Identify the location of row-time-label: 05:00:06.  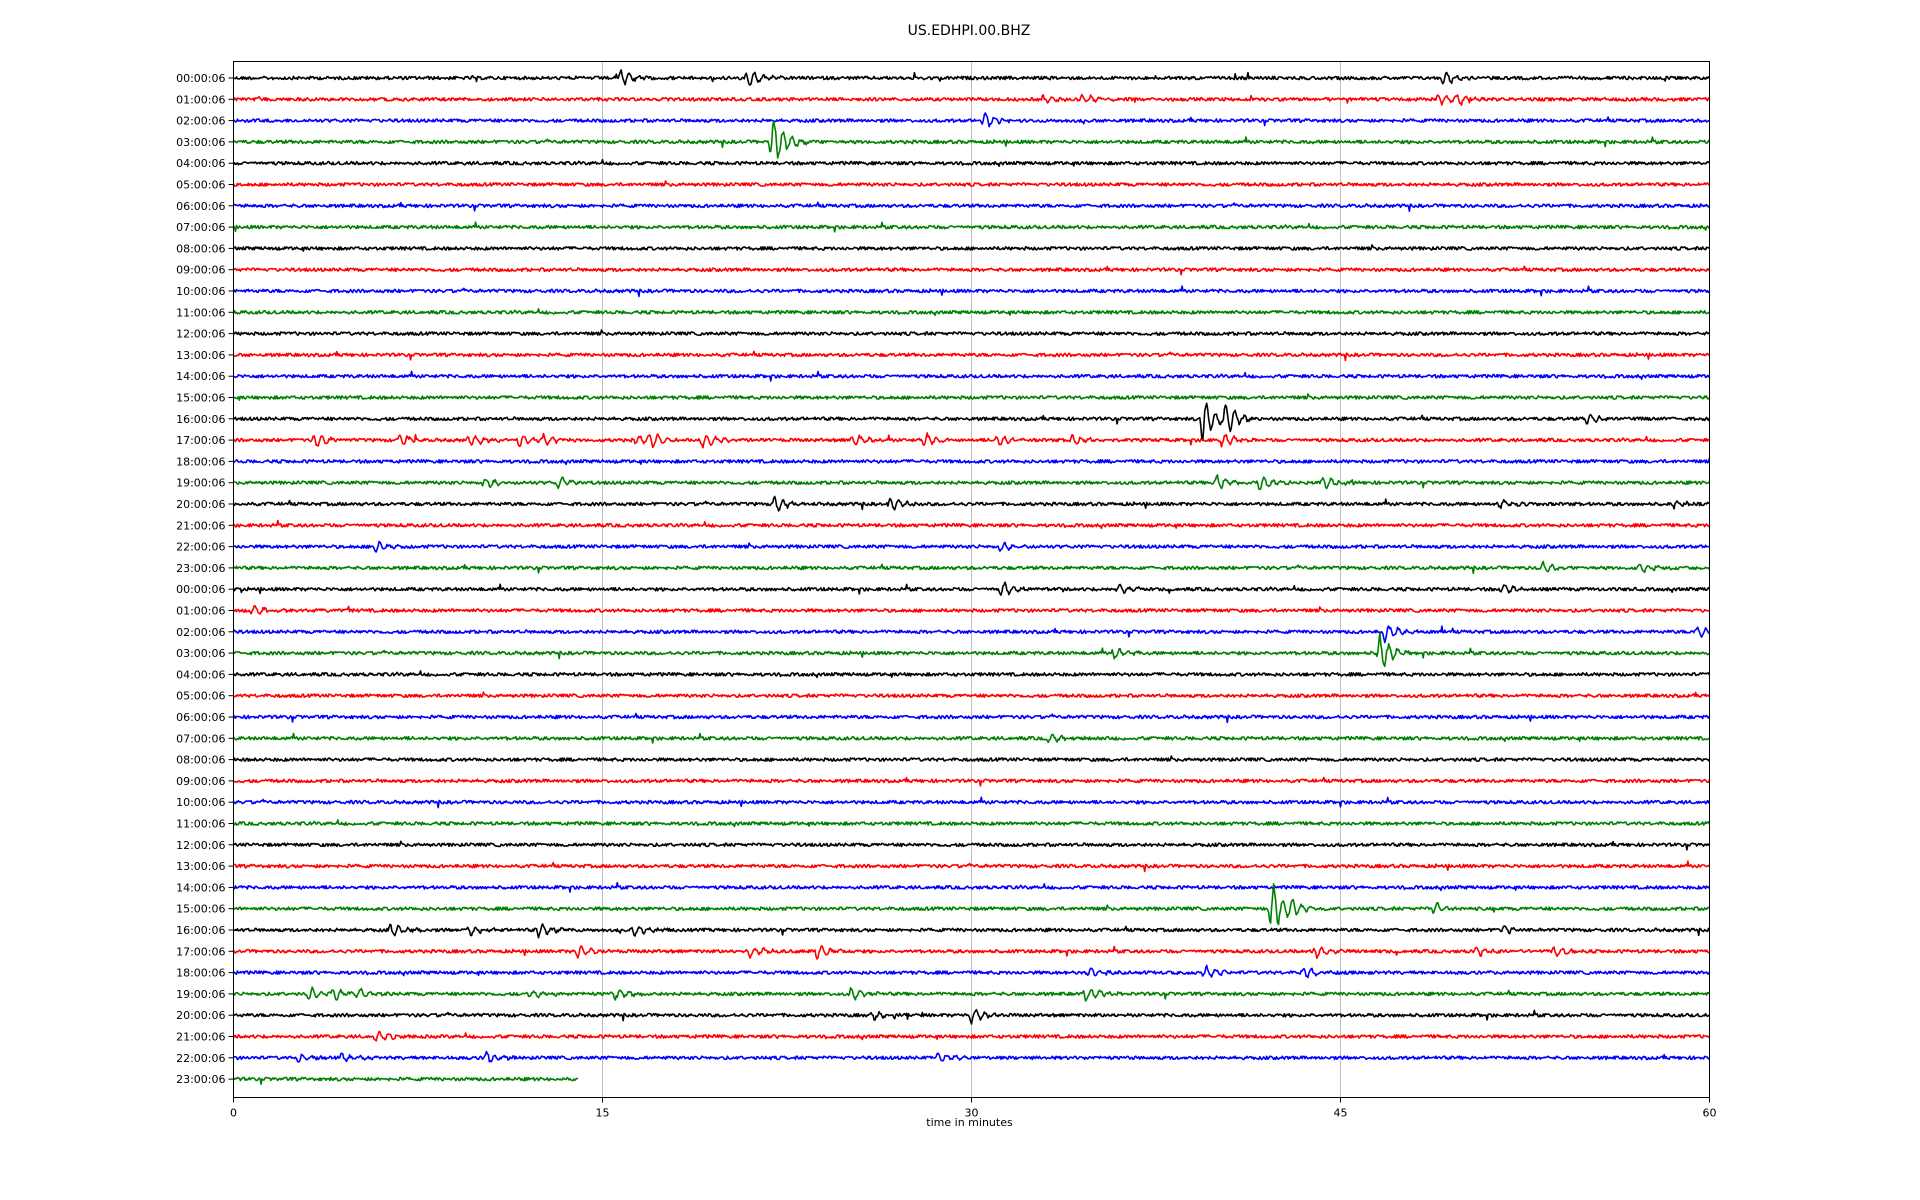
(200, 696).